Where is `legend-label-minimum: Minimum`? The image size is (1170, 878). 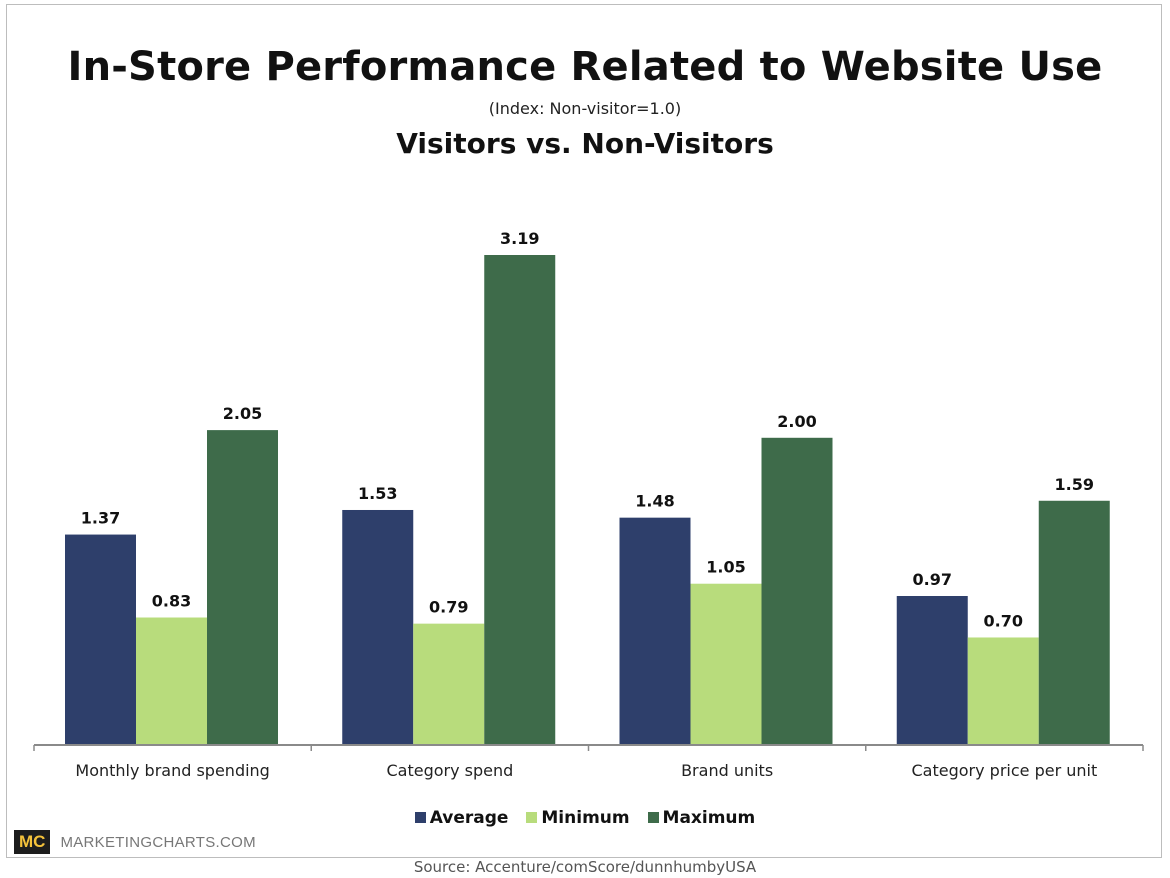 legend-label-minimum: Minimum is located at coordinates (585, 818).